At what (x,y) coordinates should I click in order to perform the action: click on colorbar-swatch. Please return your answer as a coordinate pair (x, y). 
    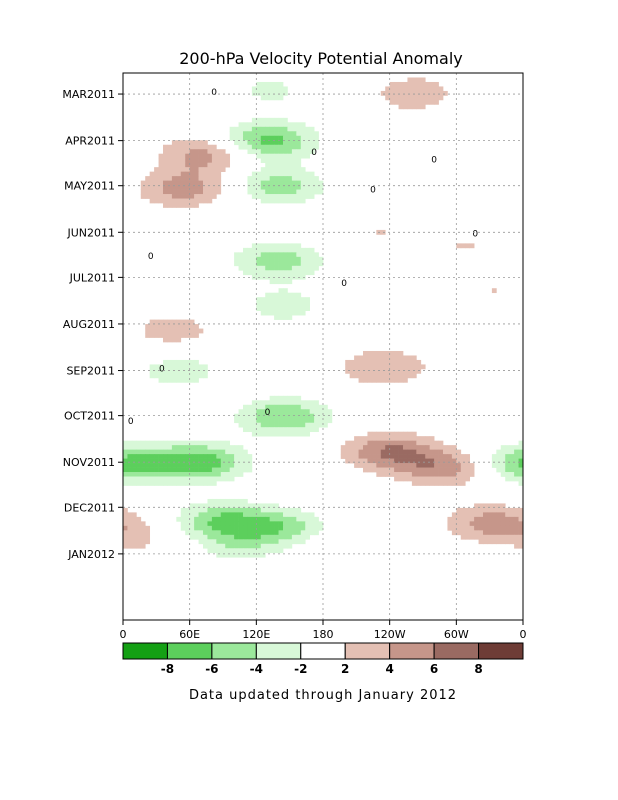
    Looking at the image, I should click on (278, 651).